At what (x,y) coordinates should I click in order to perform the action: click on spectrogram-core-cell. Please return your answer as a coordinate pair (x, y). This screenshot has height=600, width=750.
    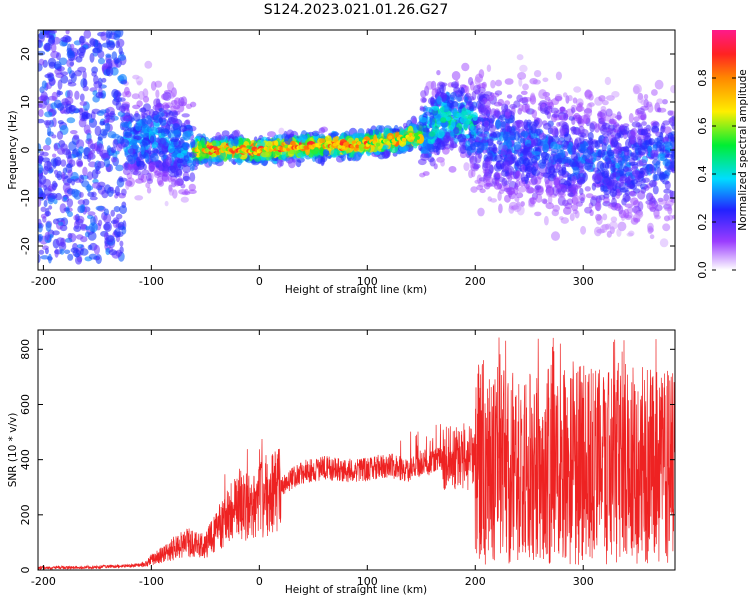
    Looking at the image, I should click on (404, 139).